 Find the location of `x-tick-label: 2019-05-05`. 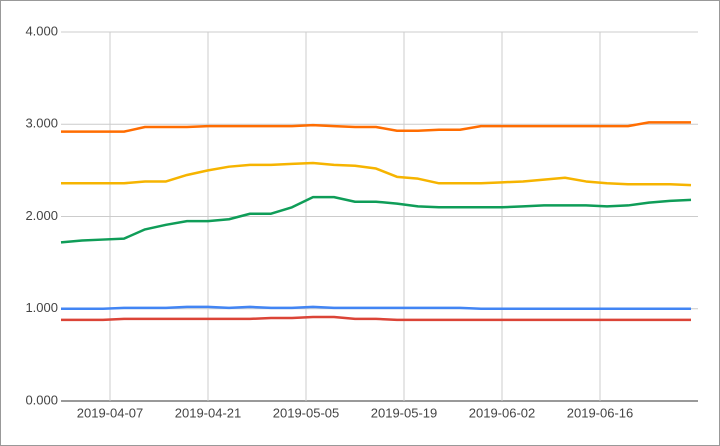

x-tick-label: 2019-05-05 is located at coordinates (306, 412).